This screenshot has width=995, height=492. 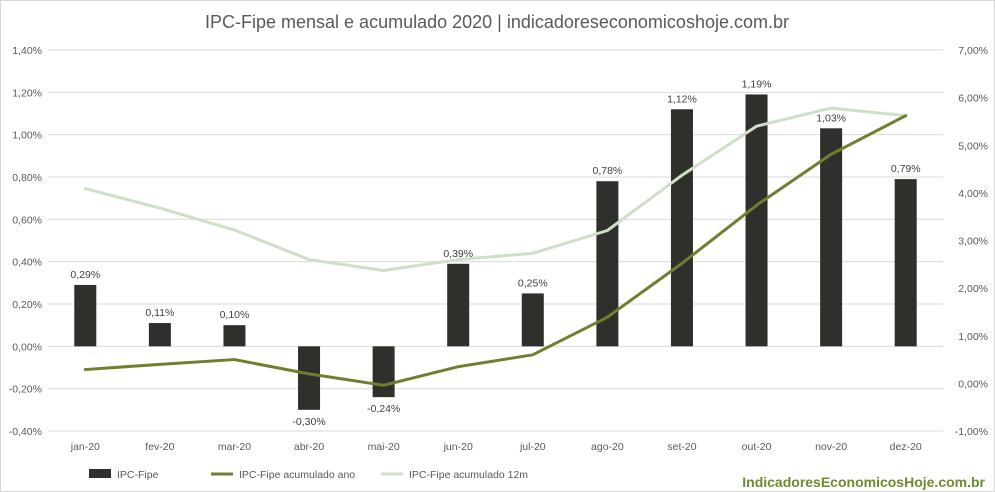 What do you see at coordinates (27, 263) in the screenshot?
I see `left-tick-label: 0,40%` at bounding box center [27, 263].